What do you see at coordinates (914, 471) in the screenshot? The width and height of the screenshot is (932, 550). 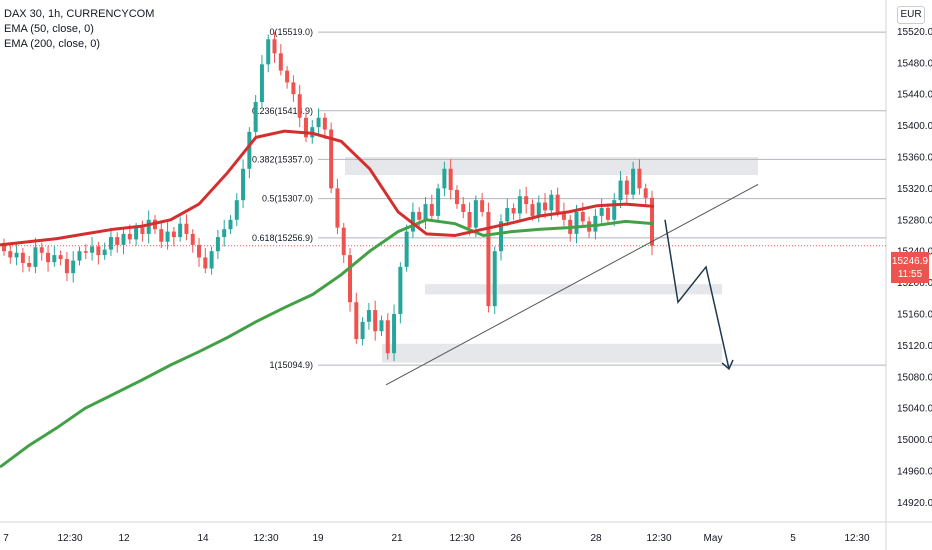 I see `price-tick-label: 14960.0` at bounding box center [914, 471].